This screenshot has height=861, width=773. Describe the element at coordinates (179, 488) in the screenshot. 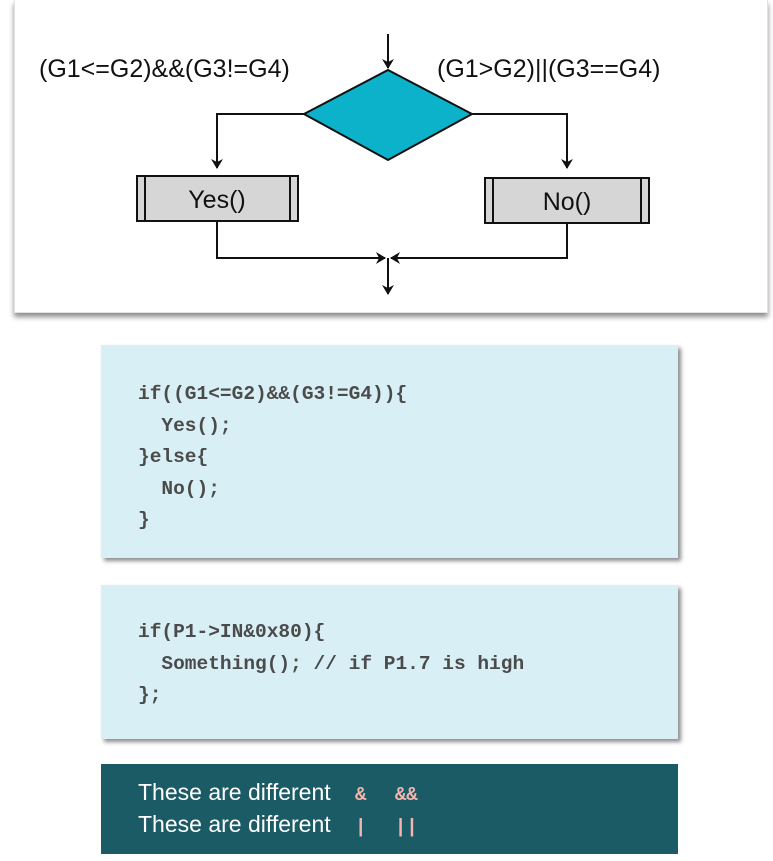

I see `code-line: No();` at that location.